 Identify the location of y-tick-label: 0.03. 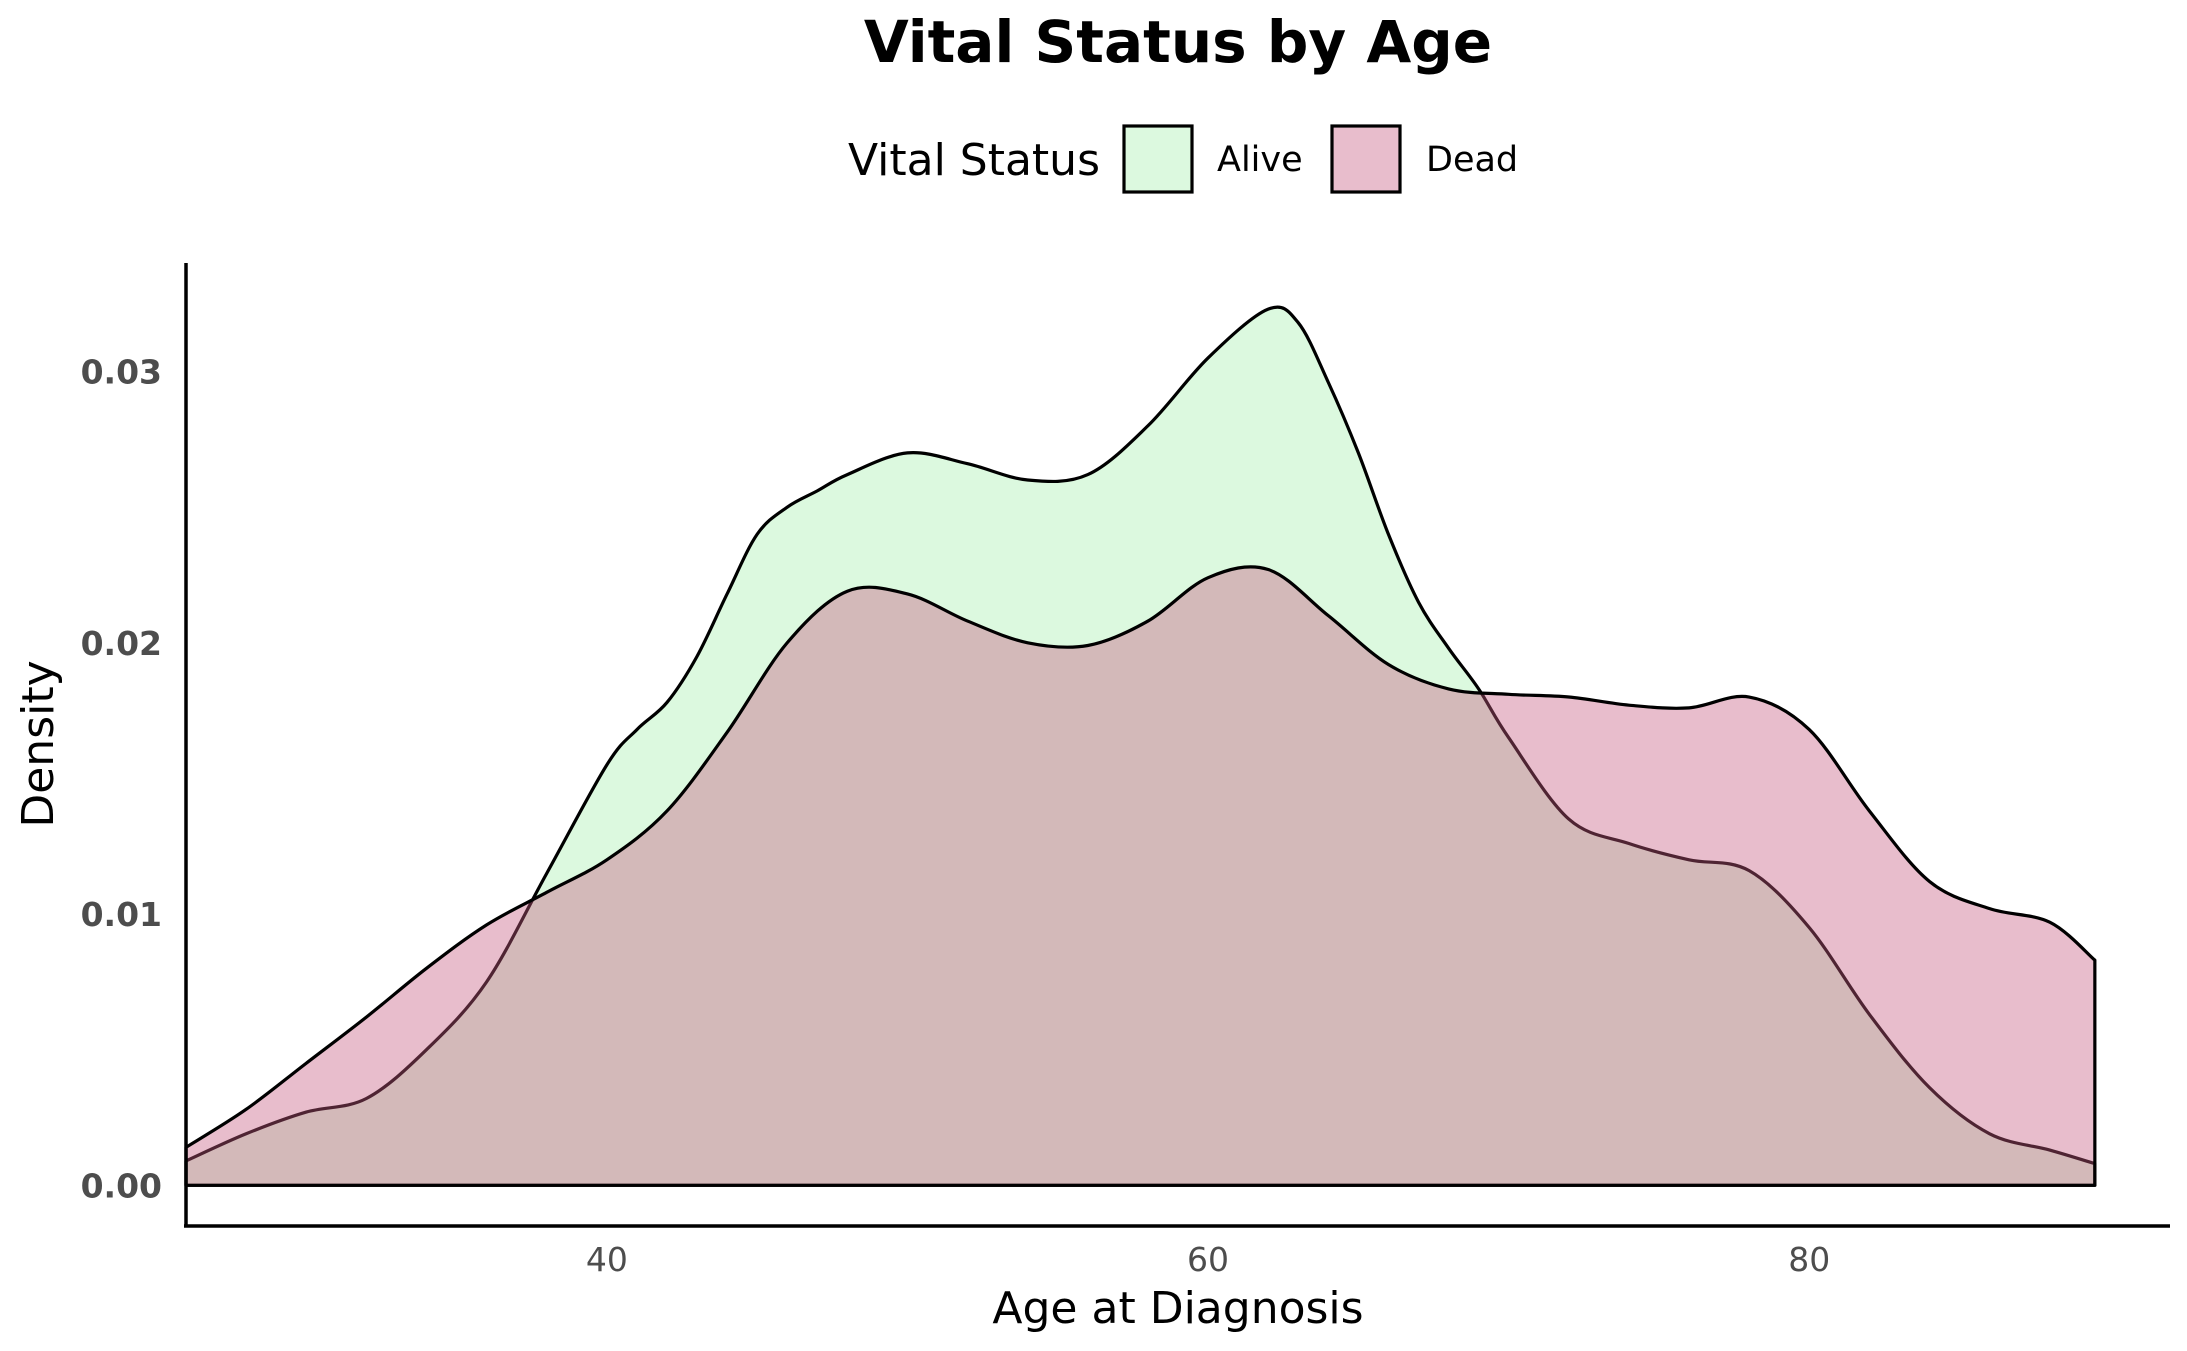
(121, 372).